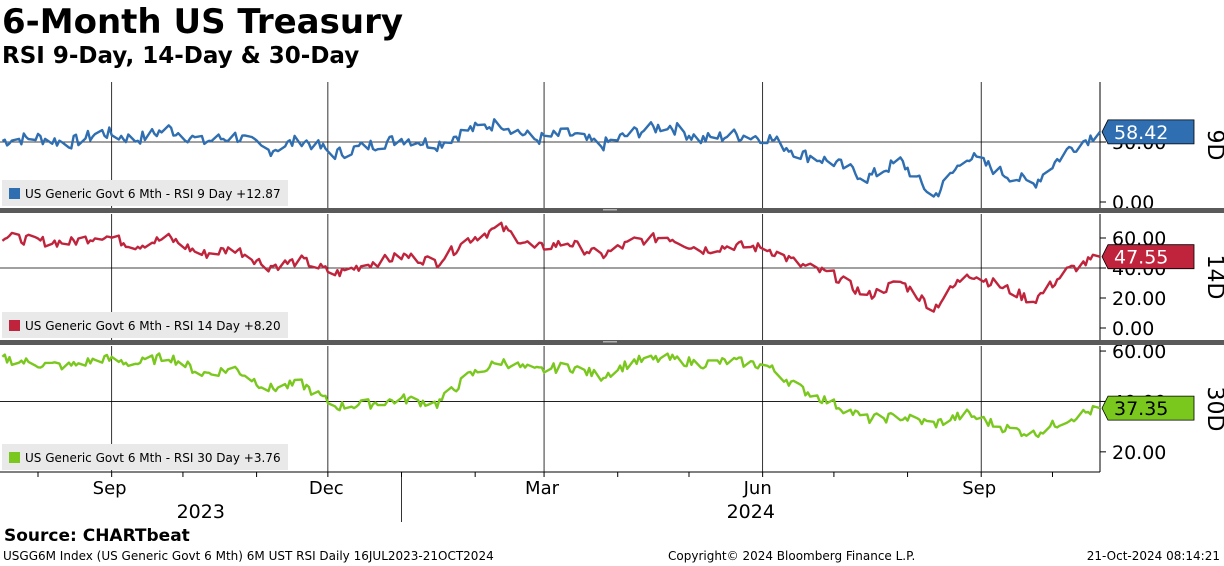 The height and width of the screenshot is (566, 1224). Describe the element at coordinates (153, 194) in the screenshot. I see `legend-label-9D: US Generic Govt 6 Mth - RSI 9 Day +12.87` at that location.